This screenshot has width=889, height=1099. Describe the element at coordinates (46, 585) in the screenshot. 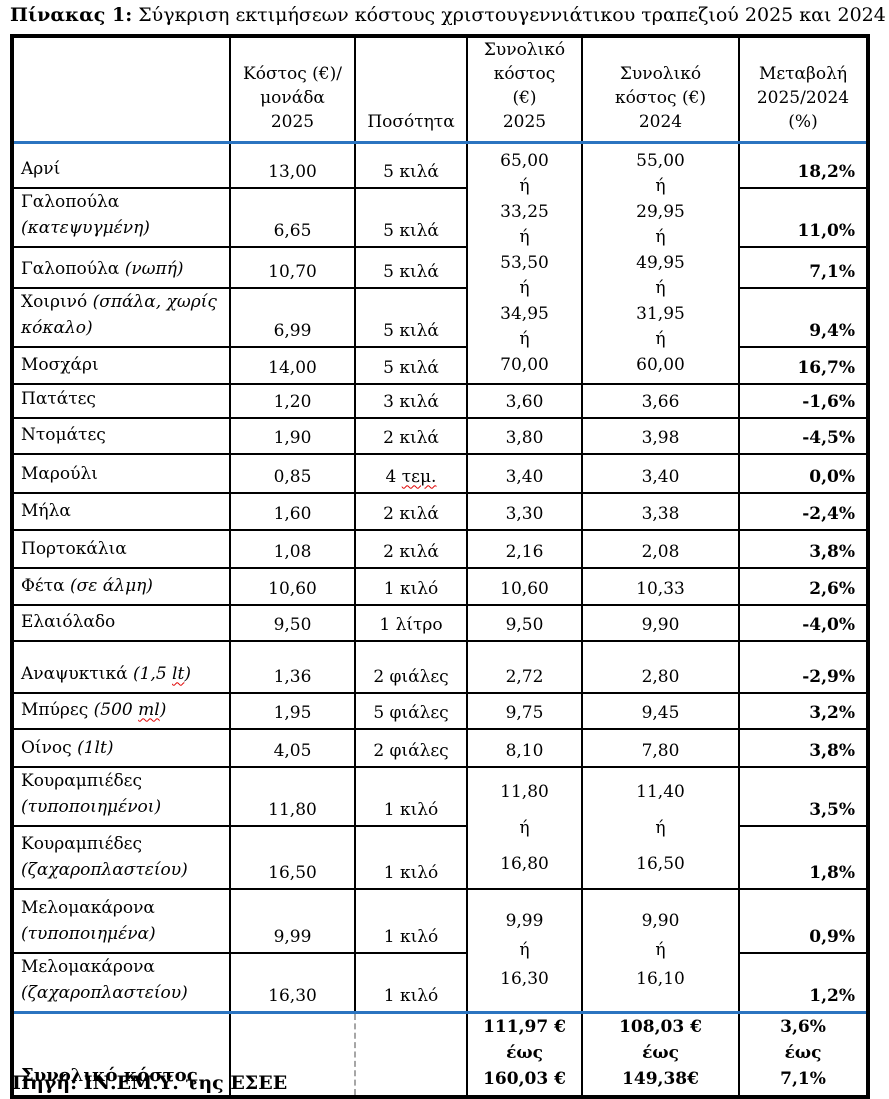

I see `product-name: Φέτα` at that location.